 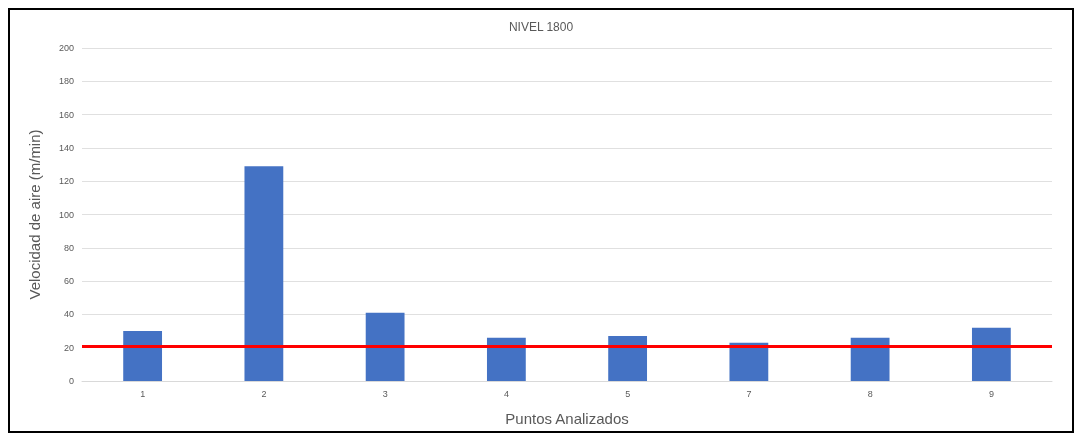 What do you see at coordinates (541, 27) in the screenshot?
I see `chart-title: NIVEL 1800` at bounding box center [541, 27].